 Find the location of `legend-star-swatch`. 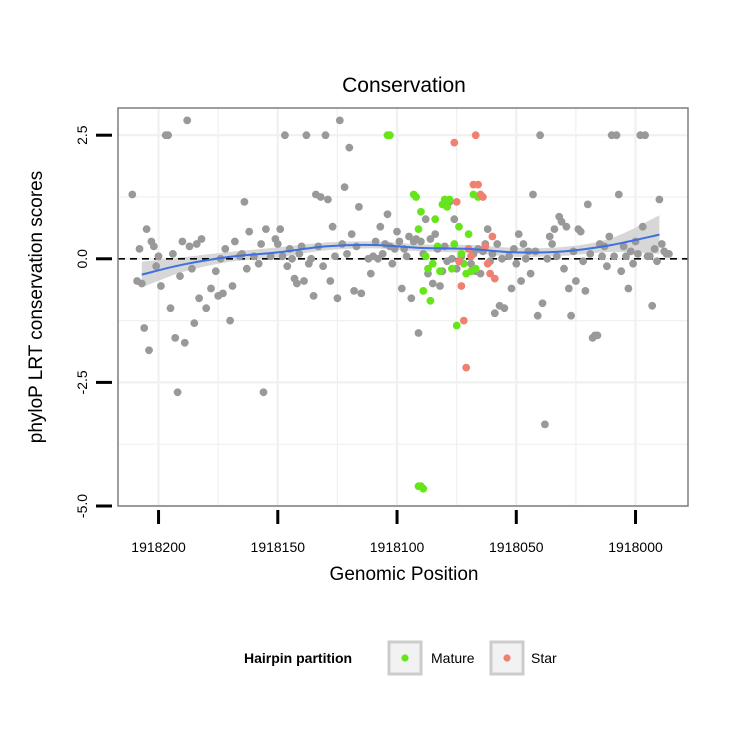

legend-star-swatch is located at coordinates (507, 658).